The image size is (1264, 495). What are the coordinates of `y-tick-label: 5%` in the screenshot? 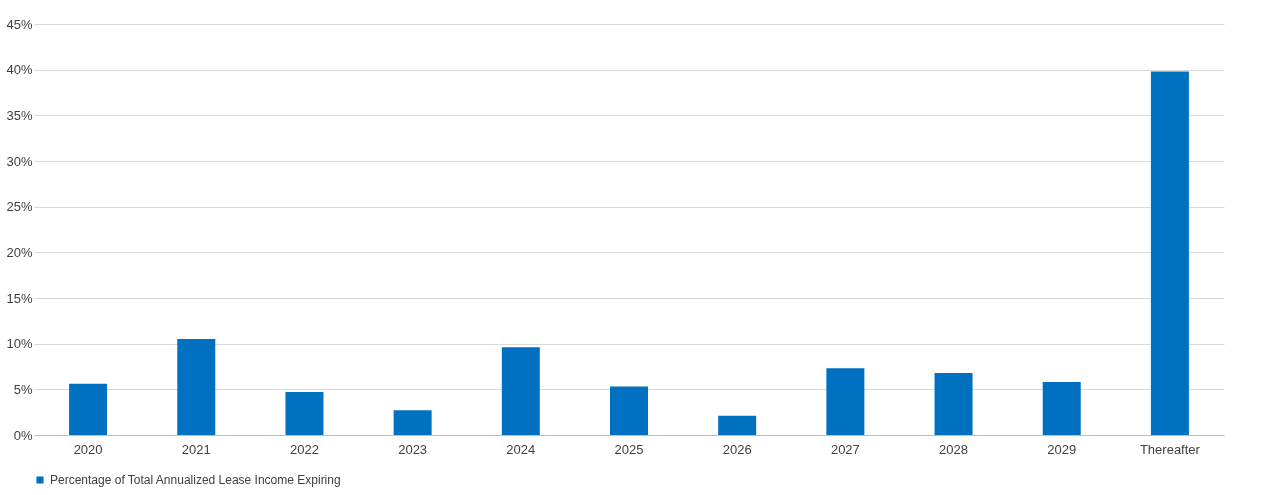 It's located at (23, 389).